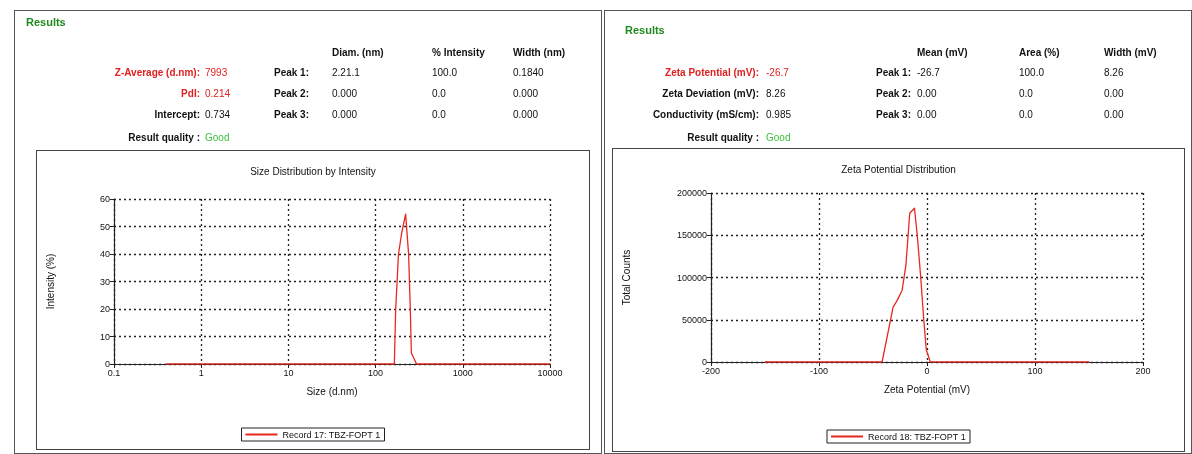 This screenshot has width=1192, height=454. What do you see at coordinates (528, 73) in the screenshot?
I see `text: 0.1840` at bounding box center [528, 73].